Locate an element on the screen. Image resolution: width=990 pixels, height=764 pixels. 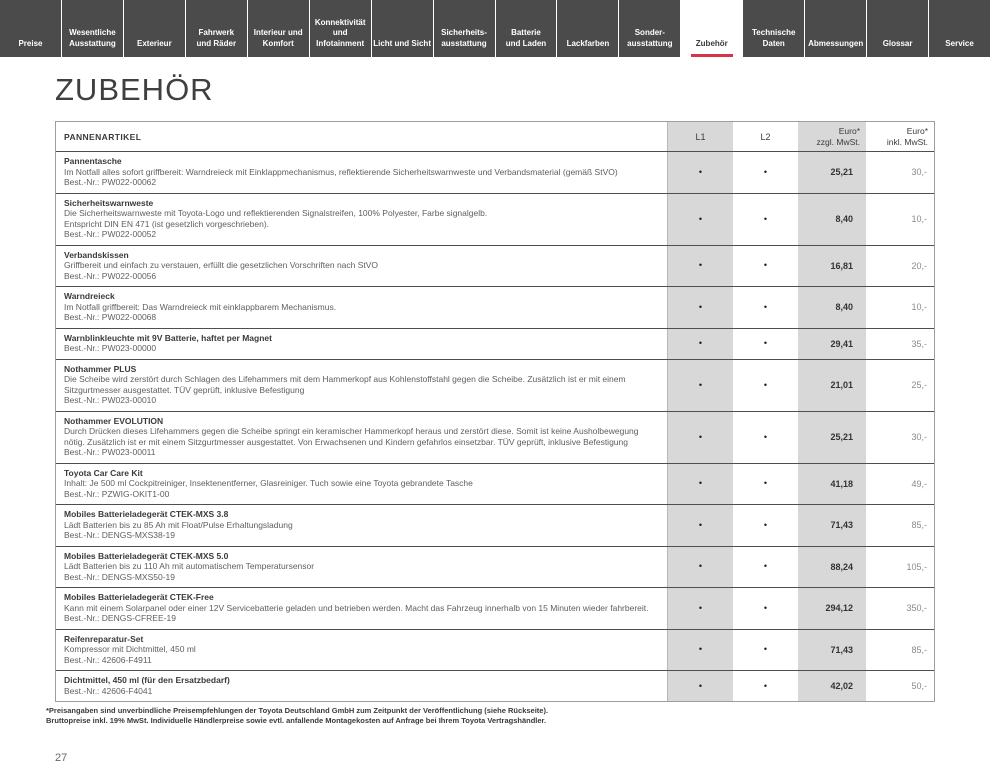
page-title: ZUBEHÖR is located at coordinates (134, 89).